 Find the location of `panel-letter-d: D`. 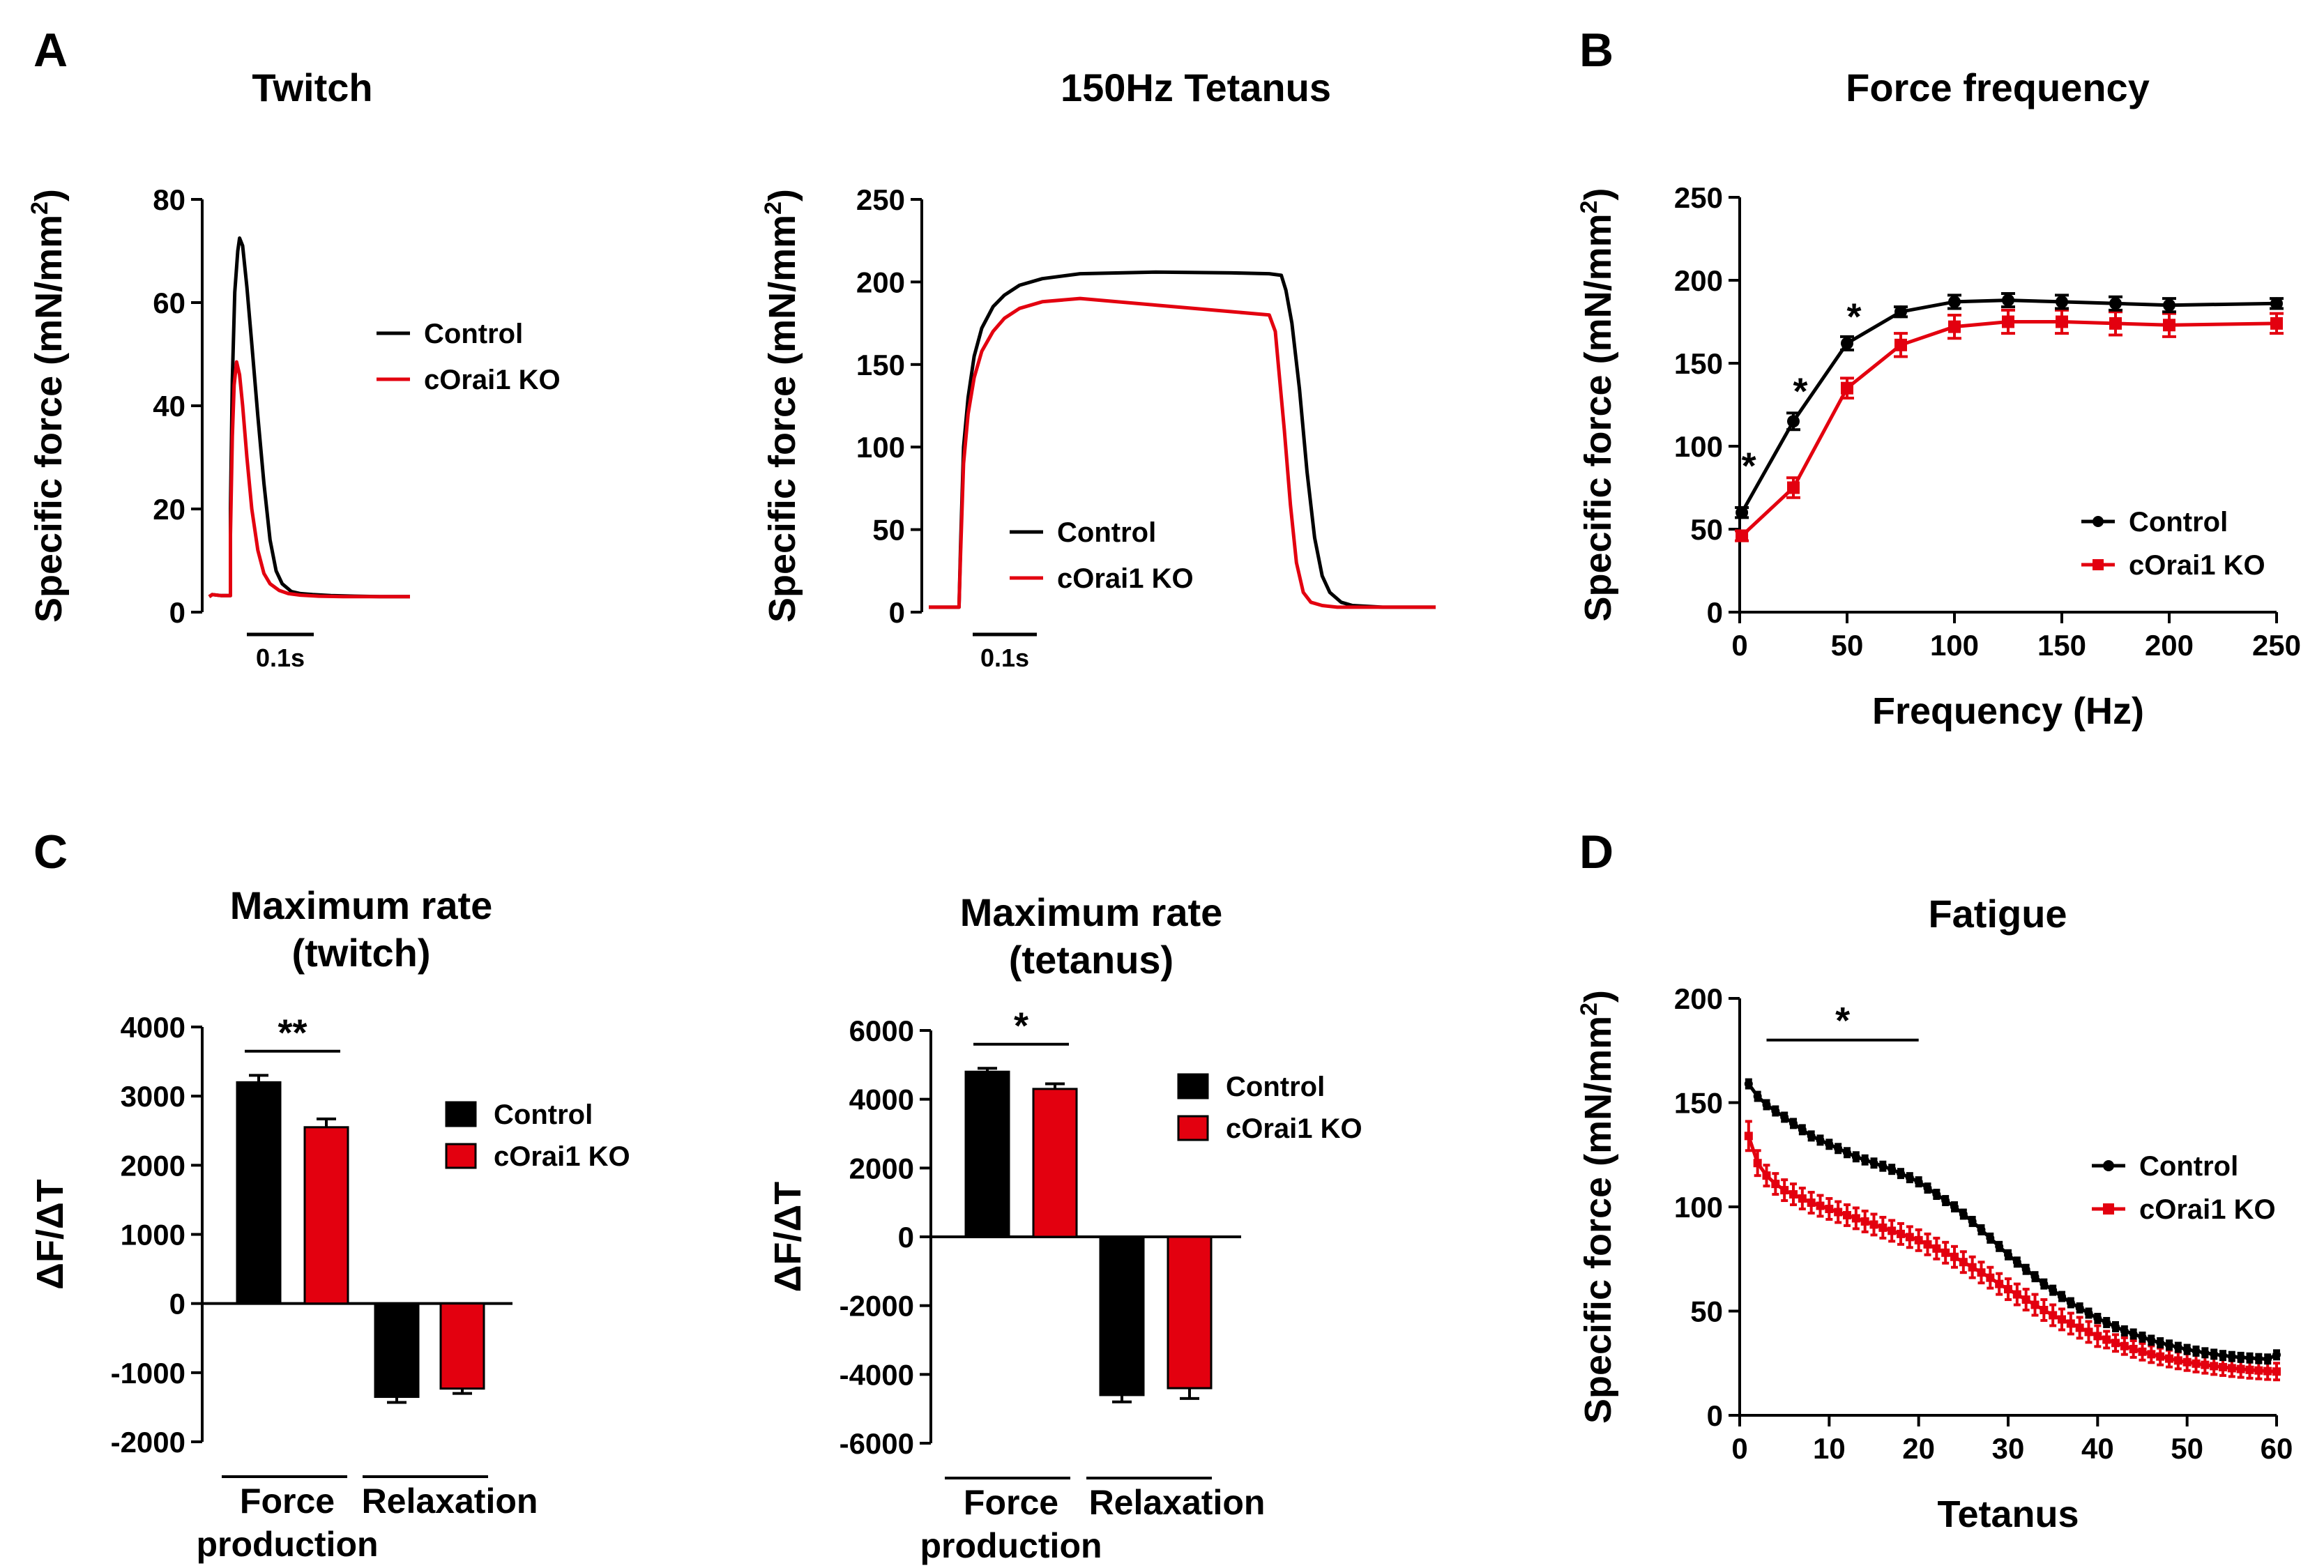

panel-letter-d: D is located at coordinates (1596, 851).